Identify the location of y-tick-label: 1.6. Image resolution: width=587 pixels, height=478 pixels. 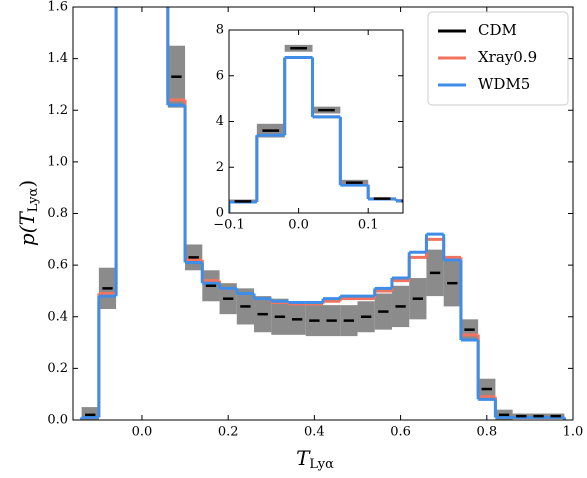
(57, 7).